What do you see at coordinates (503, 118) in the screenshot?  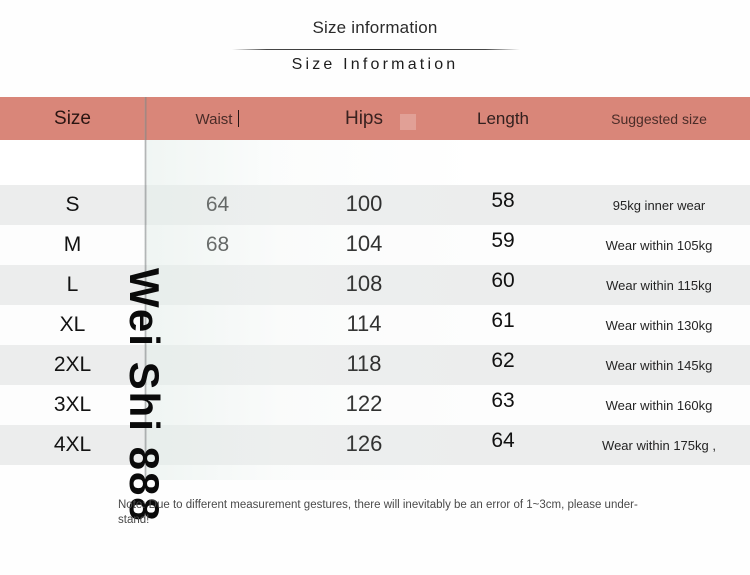 I see `column-header-length: Length` at bounding box center [503, 118].